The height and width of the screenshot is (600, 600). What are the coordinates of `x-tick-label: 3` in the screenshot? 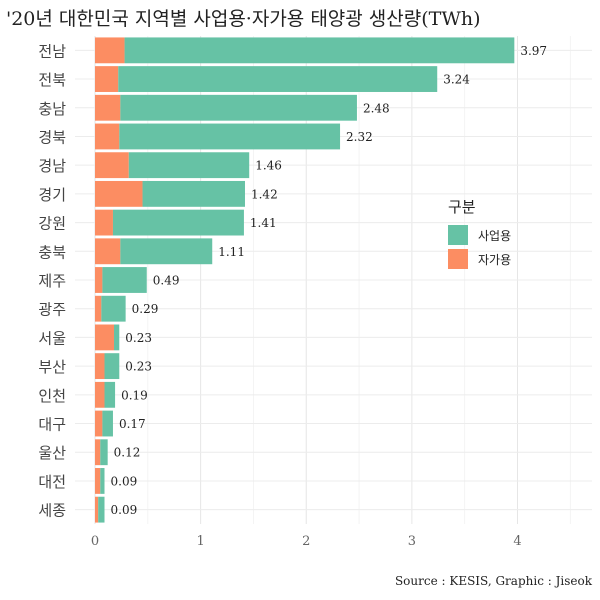 It's located at (412, 541).